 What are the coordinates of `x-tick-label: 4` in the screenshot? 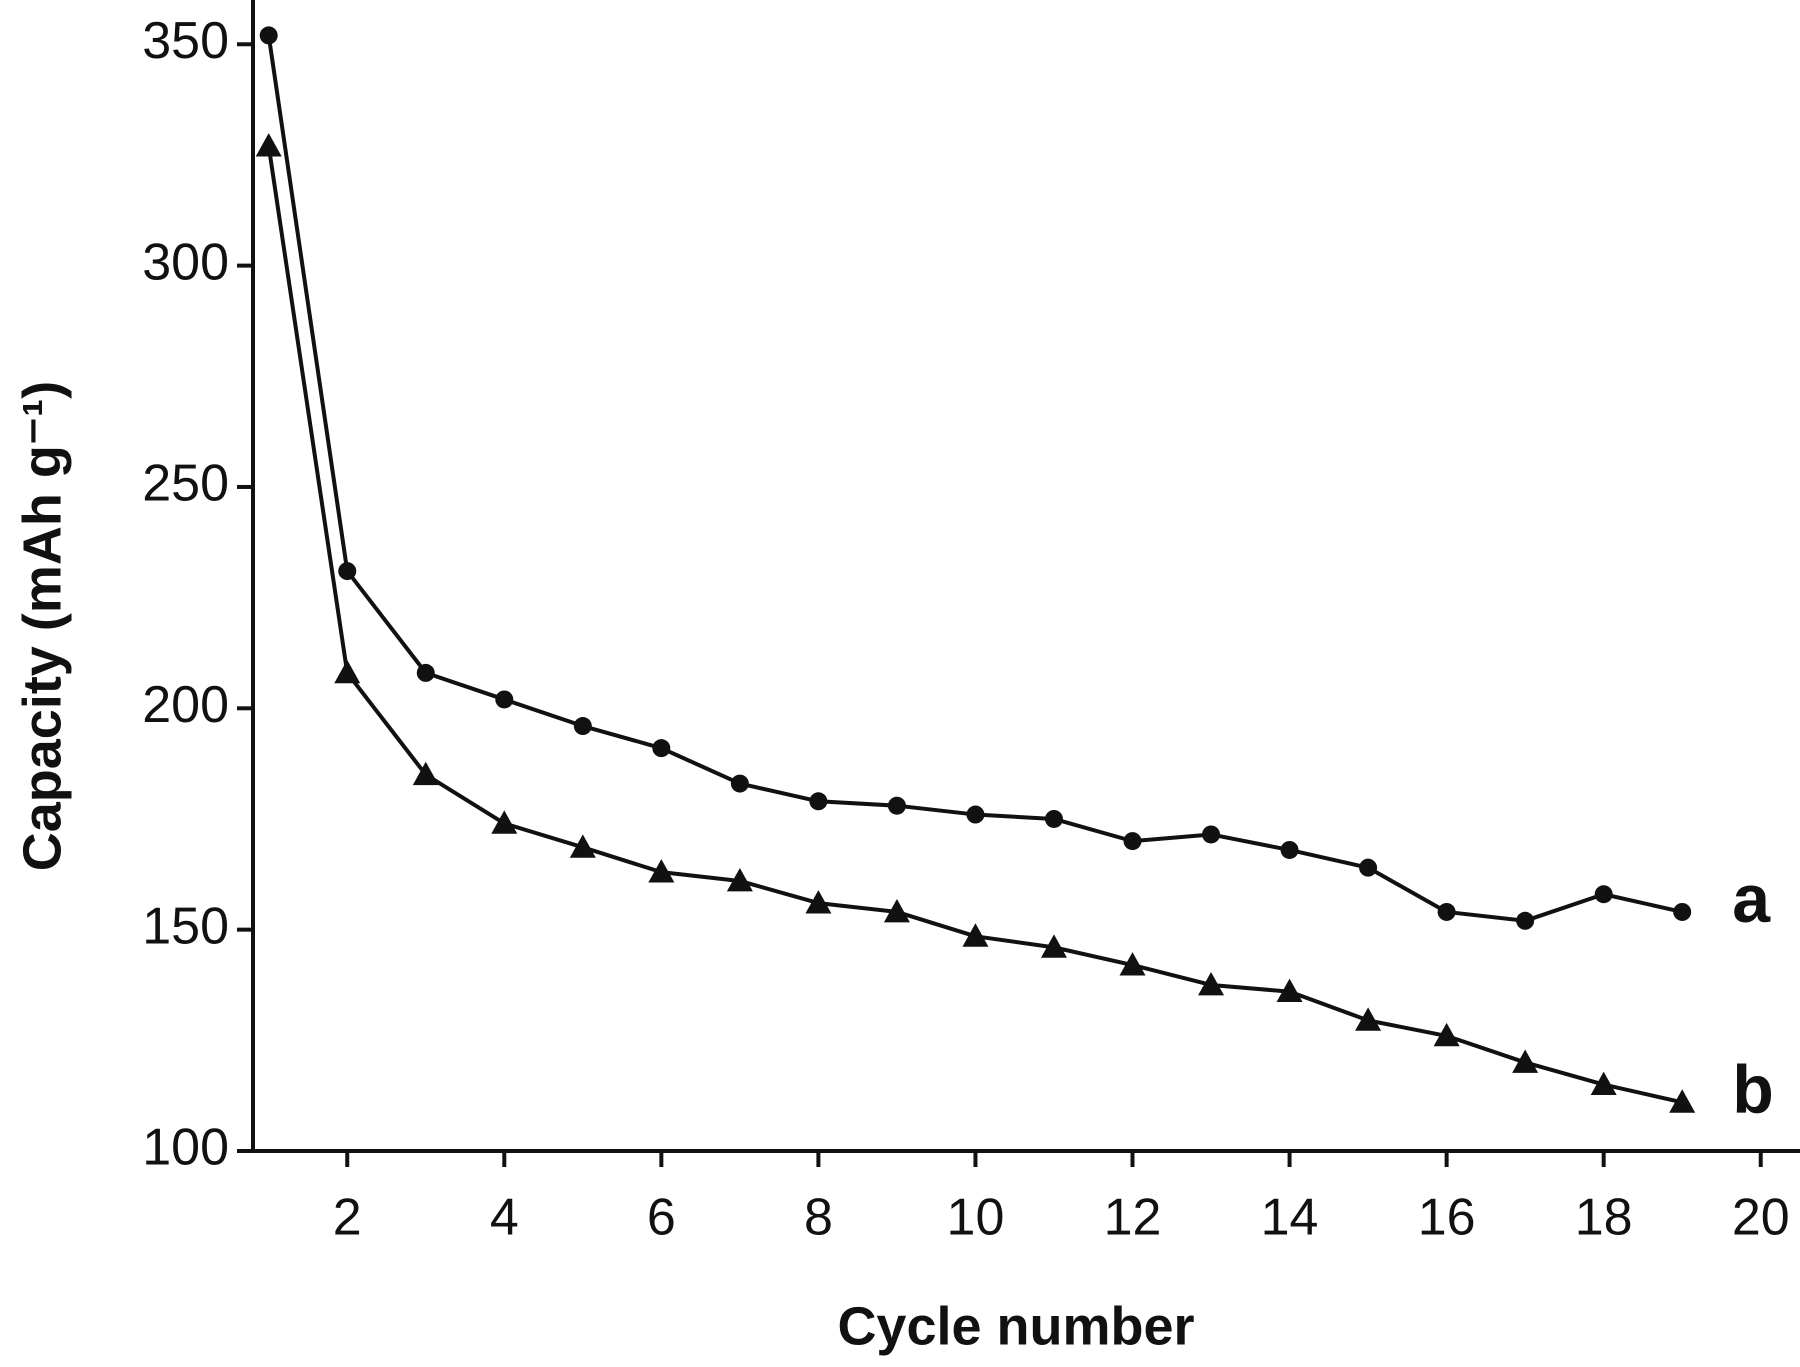 It's located at (504, 1218).